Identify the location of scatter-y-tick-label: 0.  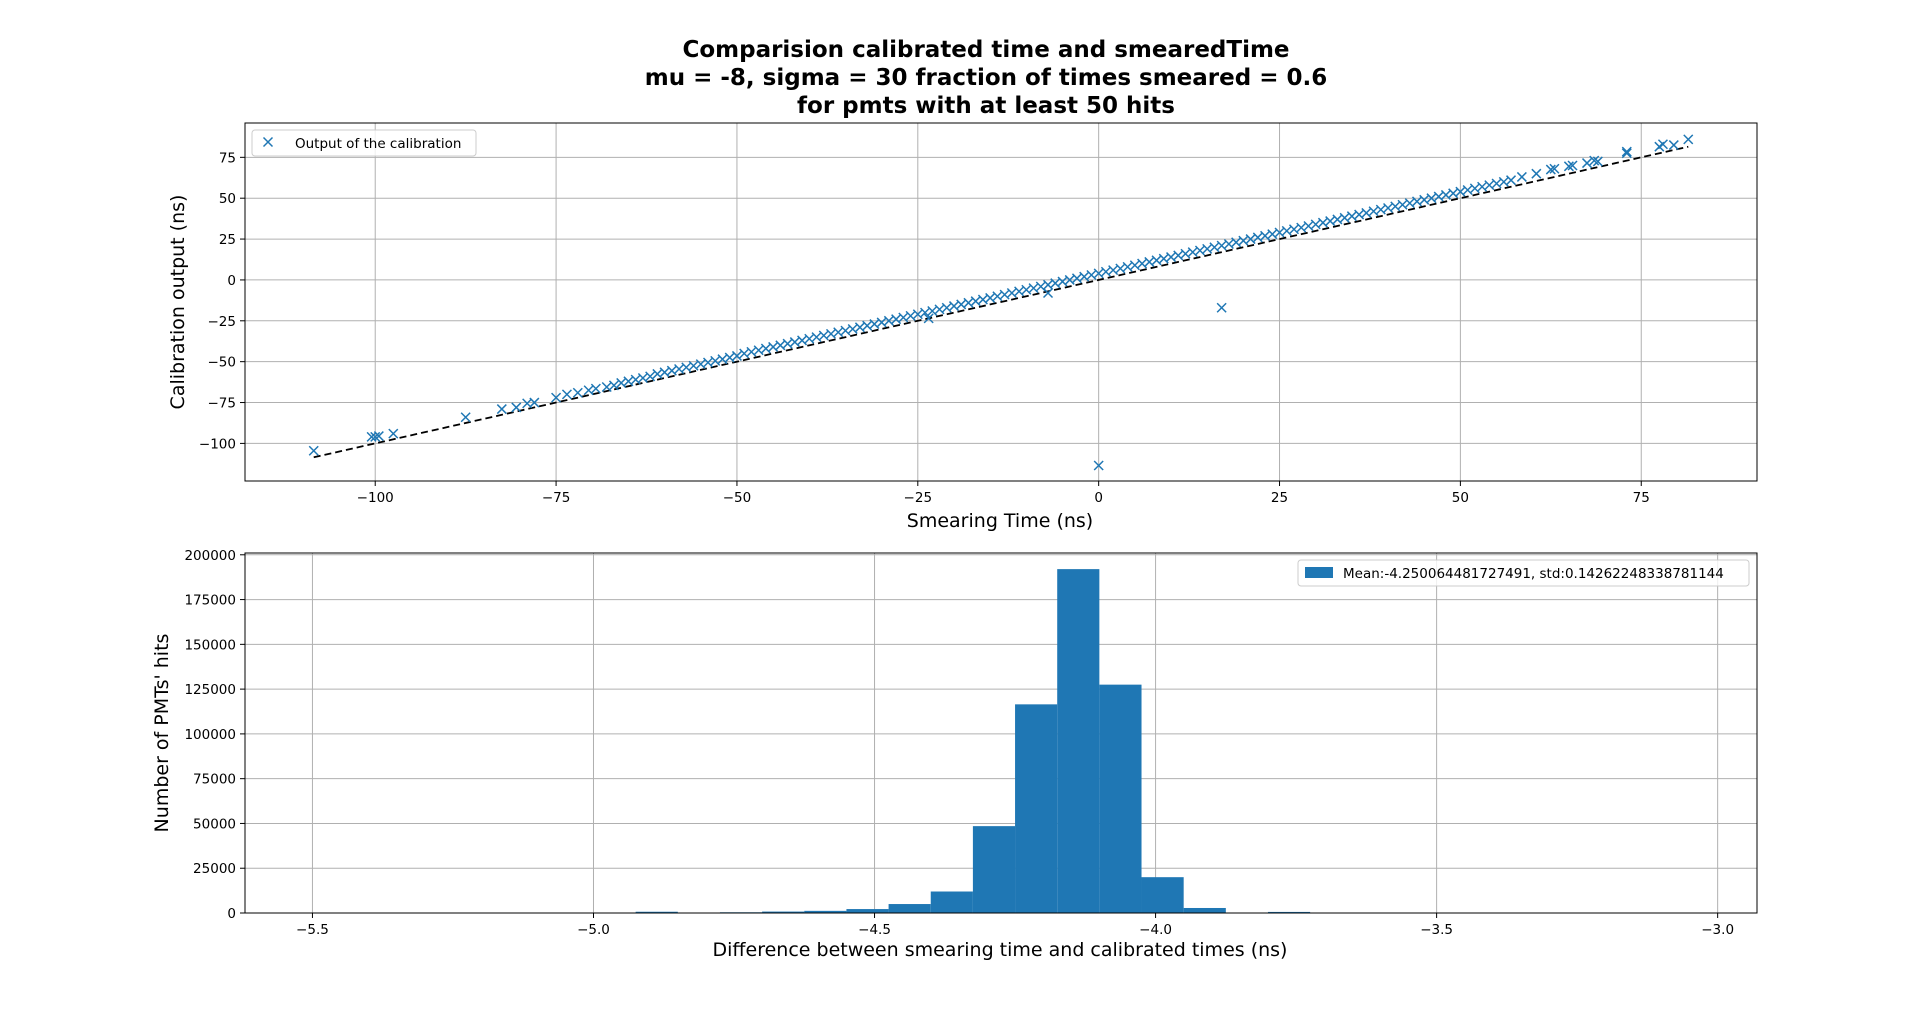
(231, 281).